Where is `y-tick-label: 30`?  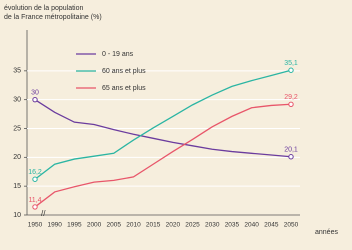 y-tick-label: 30 is located at coordinates (17, 100).